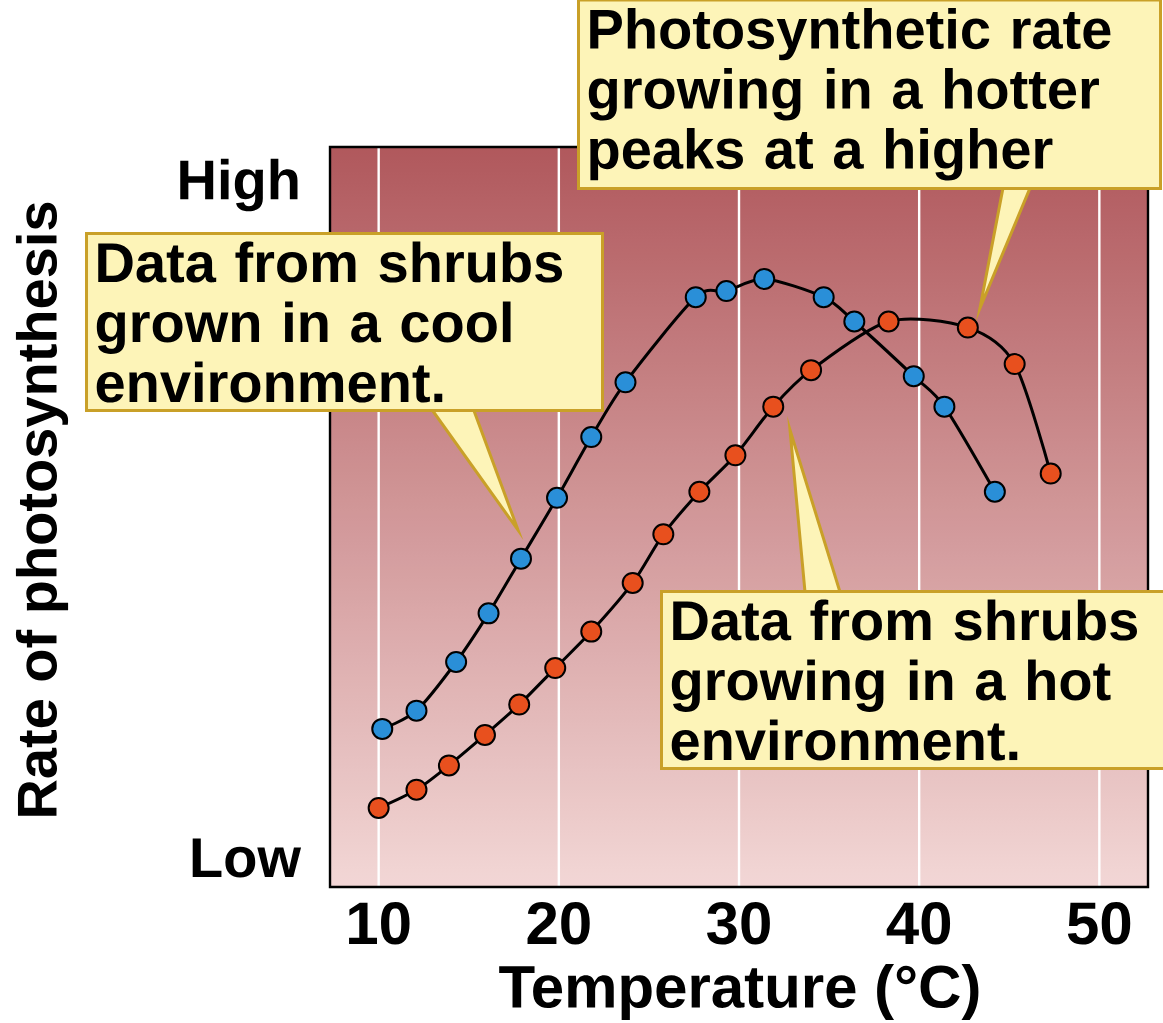 The height and width of the screenshot is (1023, 1163). What do you see at coordinates (247, 858) in the screenshot?
I see `text: Low` at bounding box center [247, 858].